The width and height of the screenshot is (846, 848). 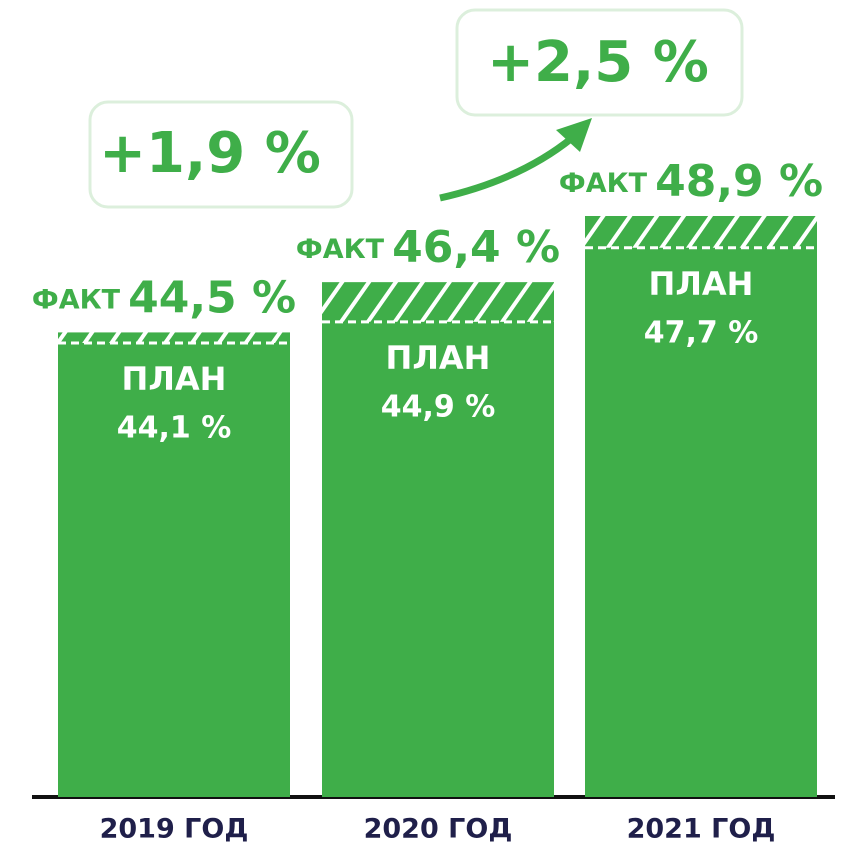 I want to click on fact-value: 44,5 %, so click(x=212, y=297).